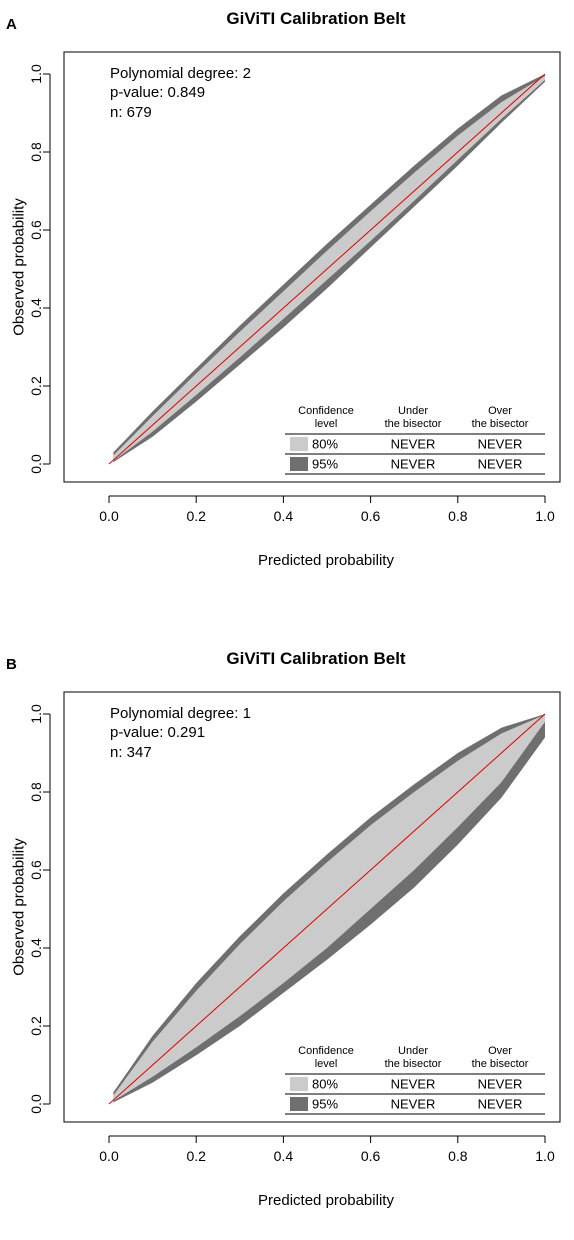 The image size is (574, 1240). Describe the element at coordinates (11, 664) in the screenshot. I see `panel-label: B` at that location.